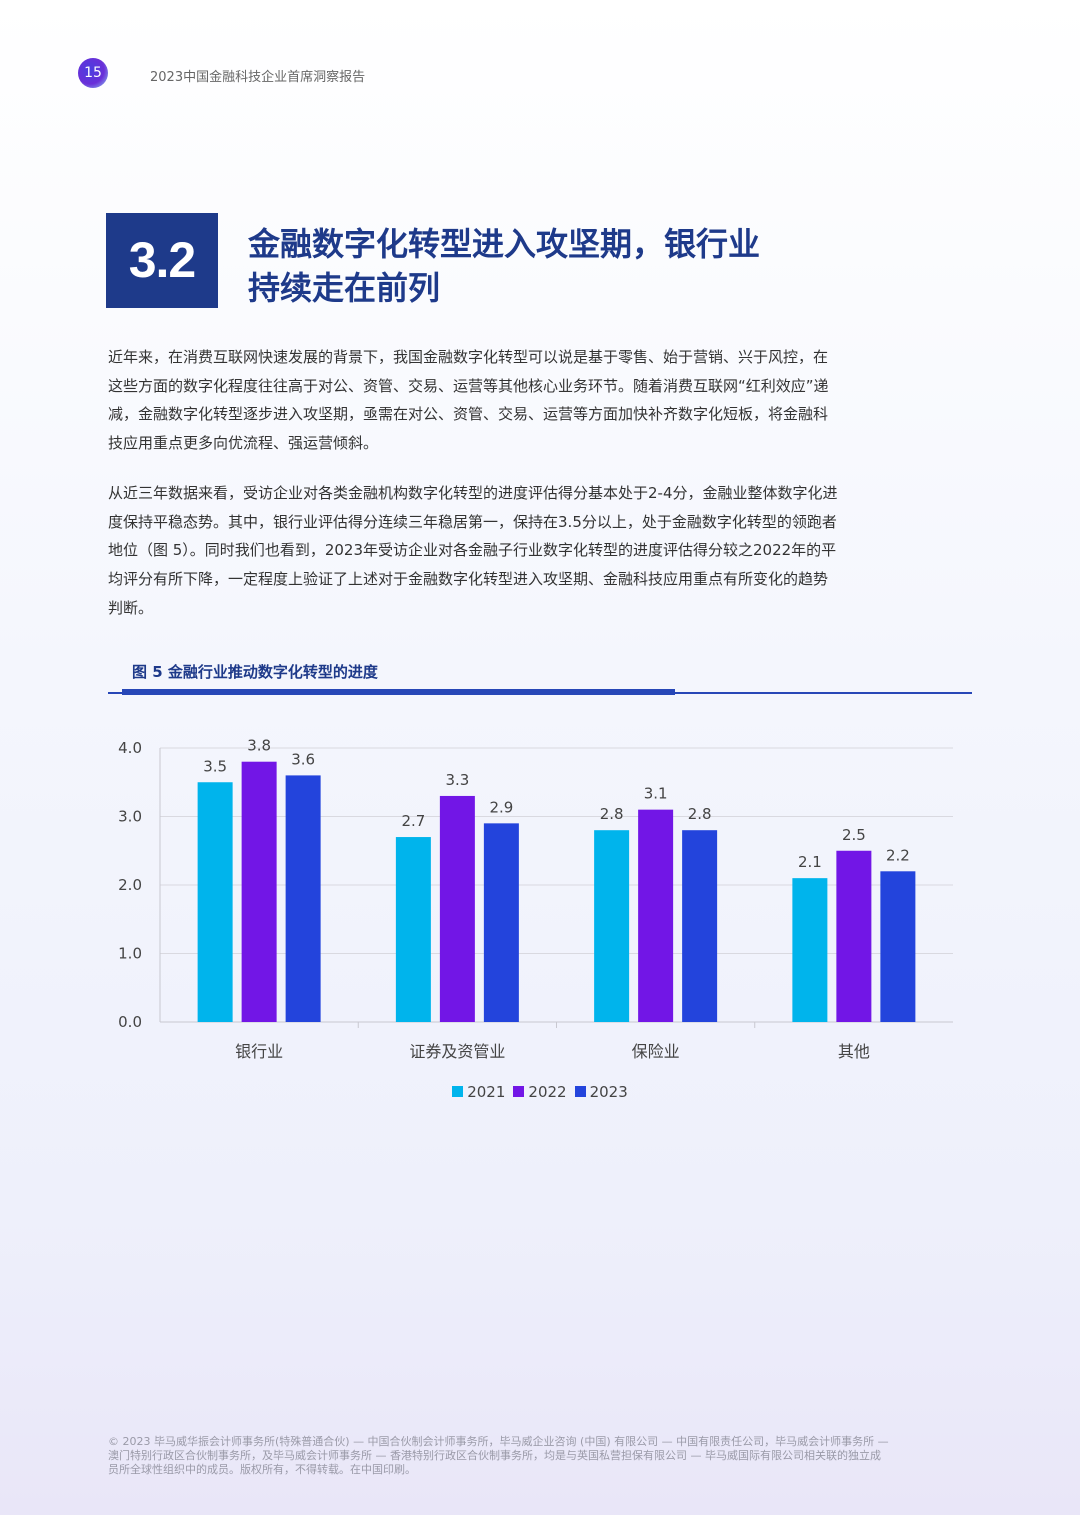  Describe the element at coordinates (255, 672) in the screenshot. I see `figure-title: 图 5 金融行业推动数字化转型的进度` at that location.